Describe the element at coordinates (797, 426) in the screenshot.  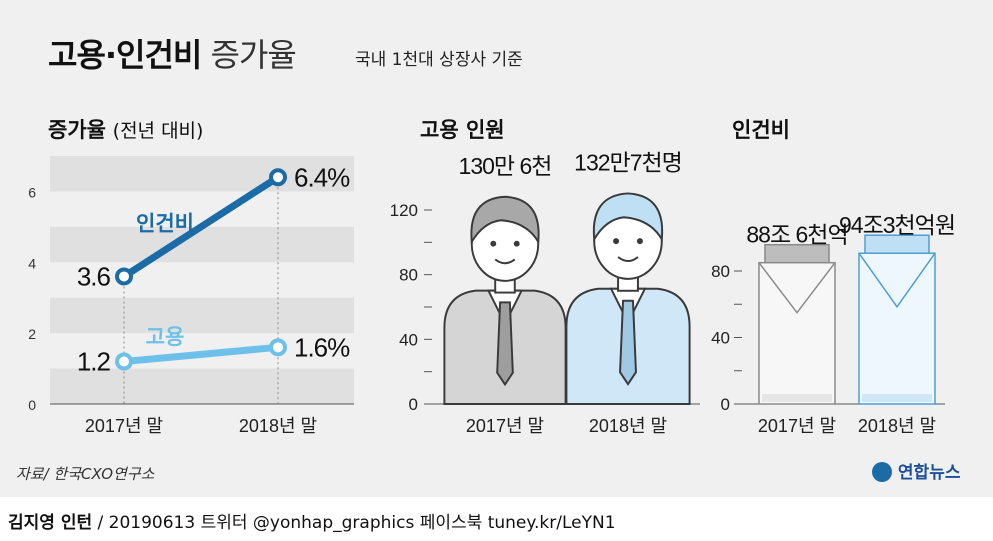
I see `labor-cost-x-tick-label: 2017년 말` at that location.